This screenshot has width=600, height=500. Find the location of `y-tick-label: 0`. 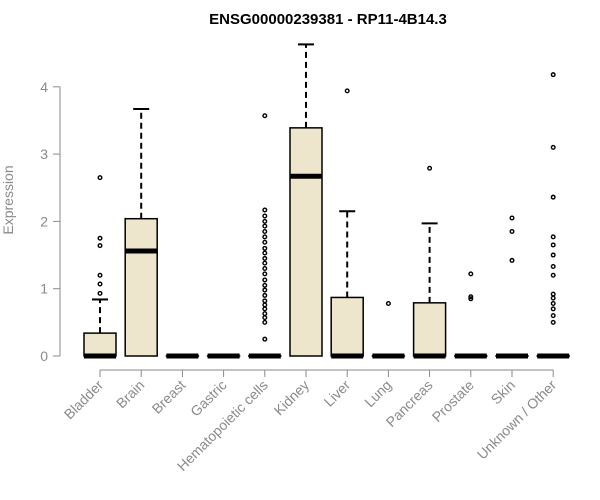

y-tick-label: 0 is located at coordinates (44, 356).